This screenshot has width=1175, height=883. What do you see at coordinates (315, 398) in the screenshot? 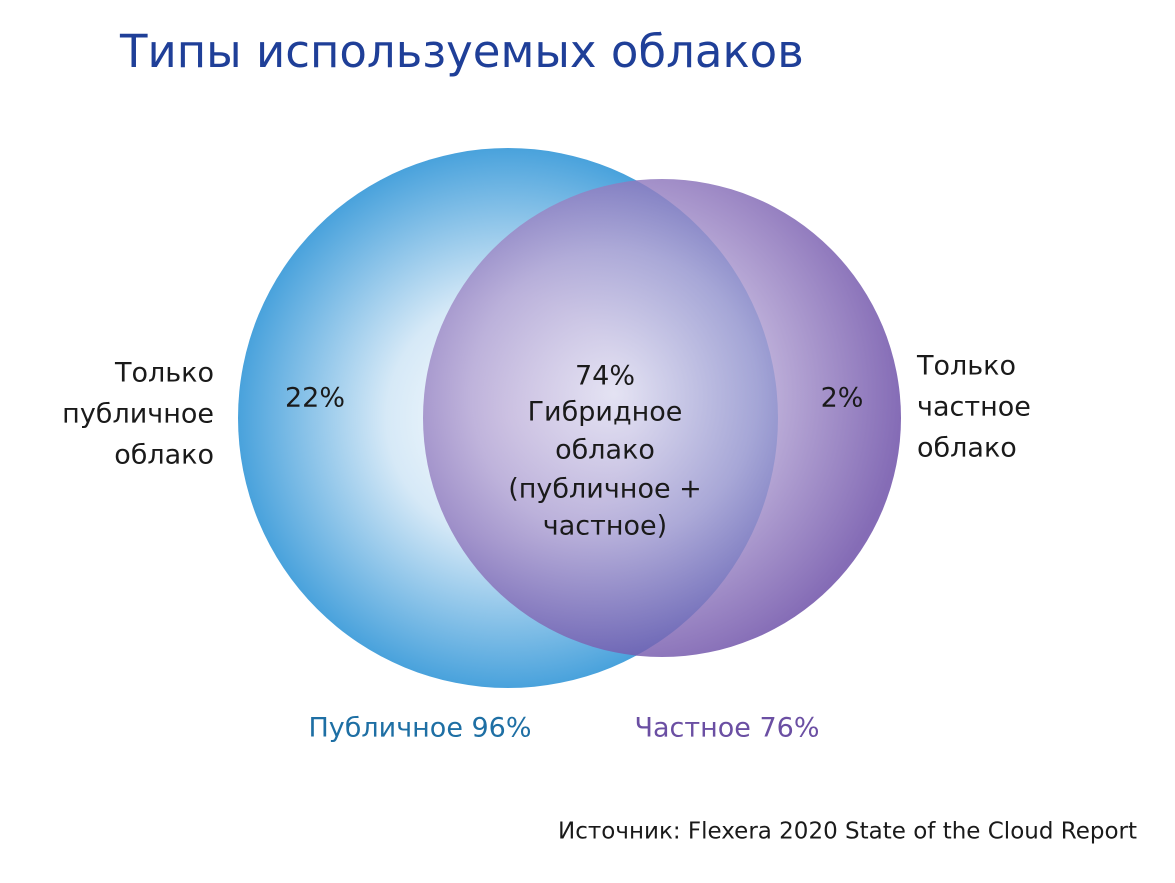
I see `public-only-value: 22%` at bounding box center [315, 398].